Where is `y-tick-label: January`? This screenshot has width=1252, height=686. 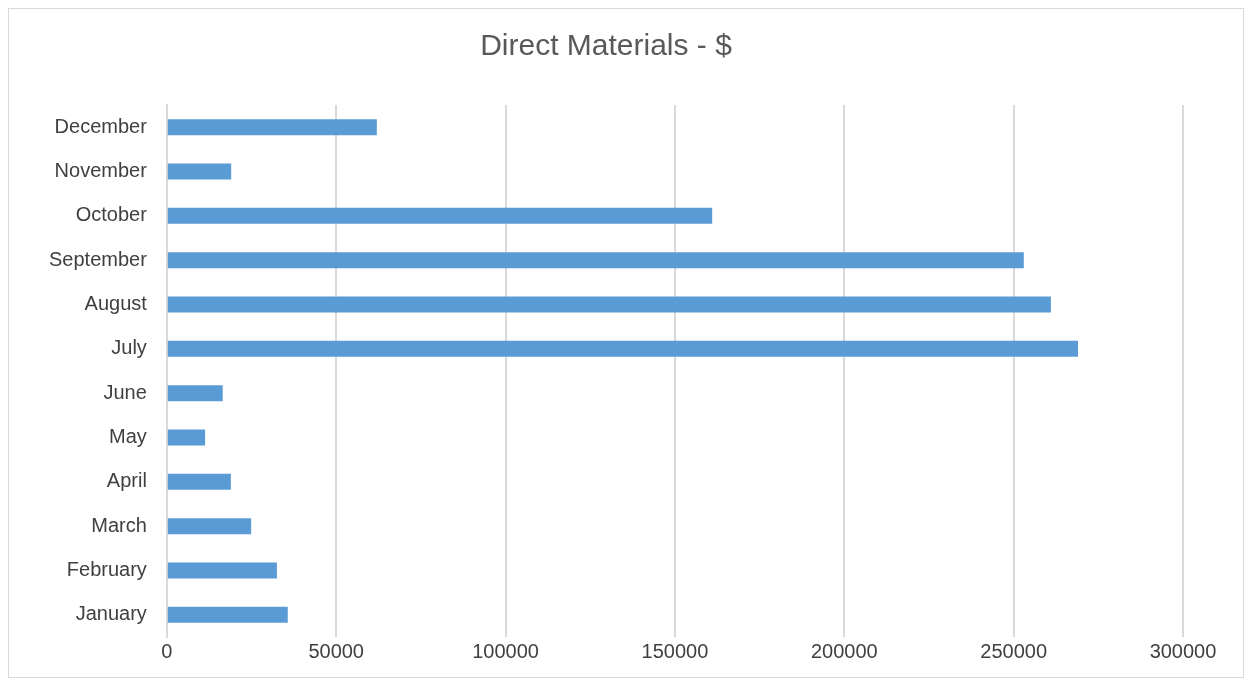 y-tick-label: January is located at coordinates (111, 613).